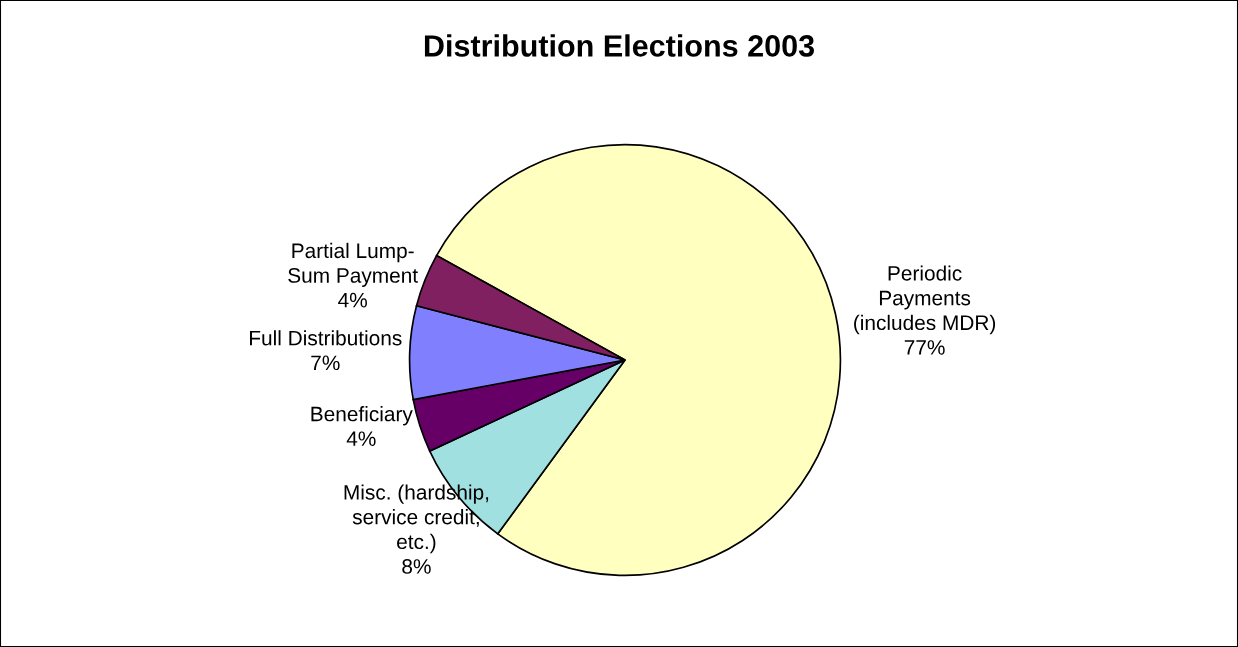 This screenshot has height=647, width=1238. What do you see at coordinates (326, 338) in the screenshot?
I see `slice-label: Full Distributions` at bounding box center [326, 338].